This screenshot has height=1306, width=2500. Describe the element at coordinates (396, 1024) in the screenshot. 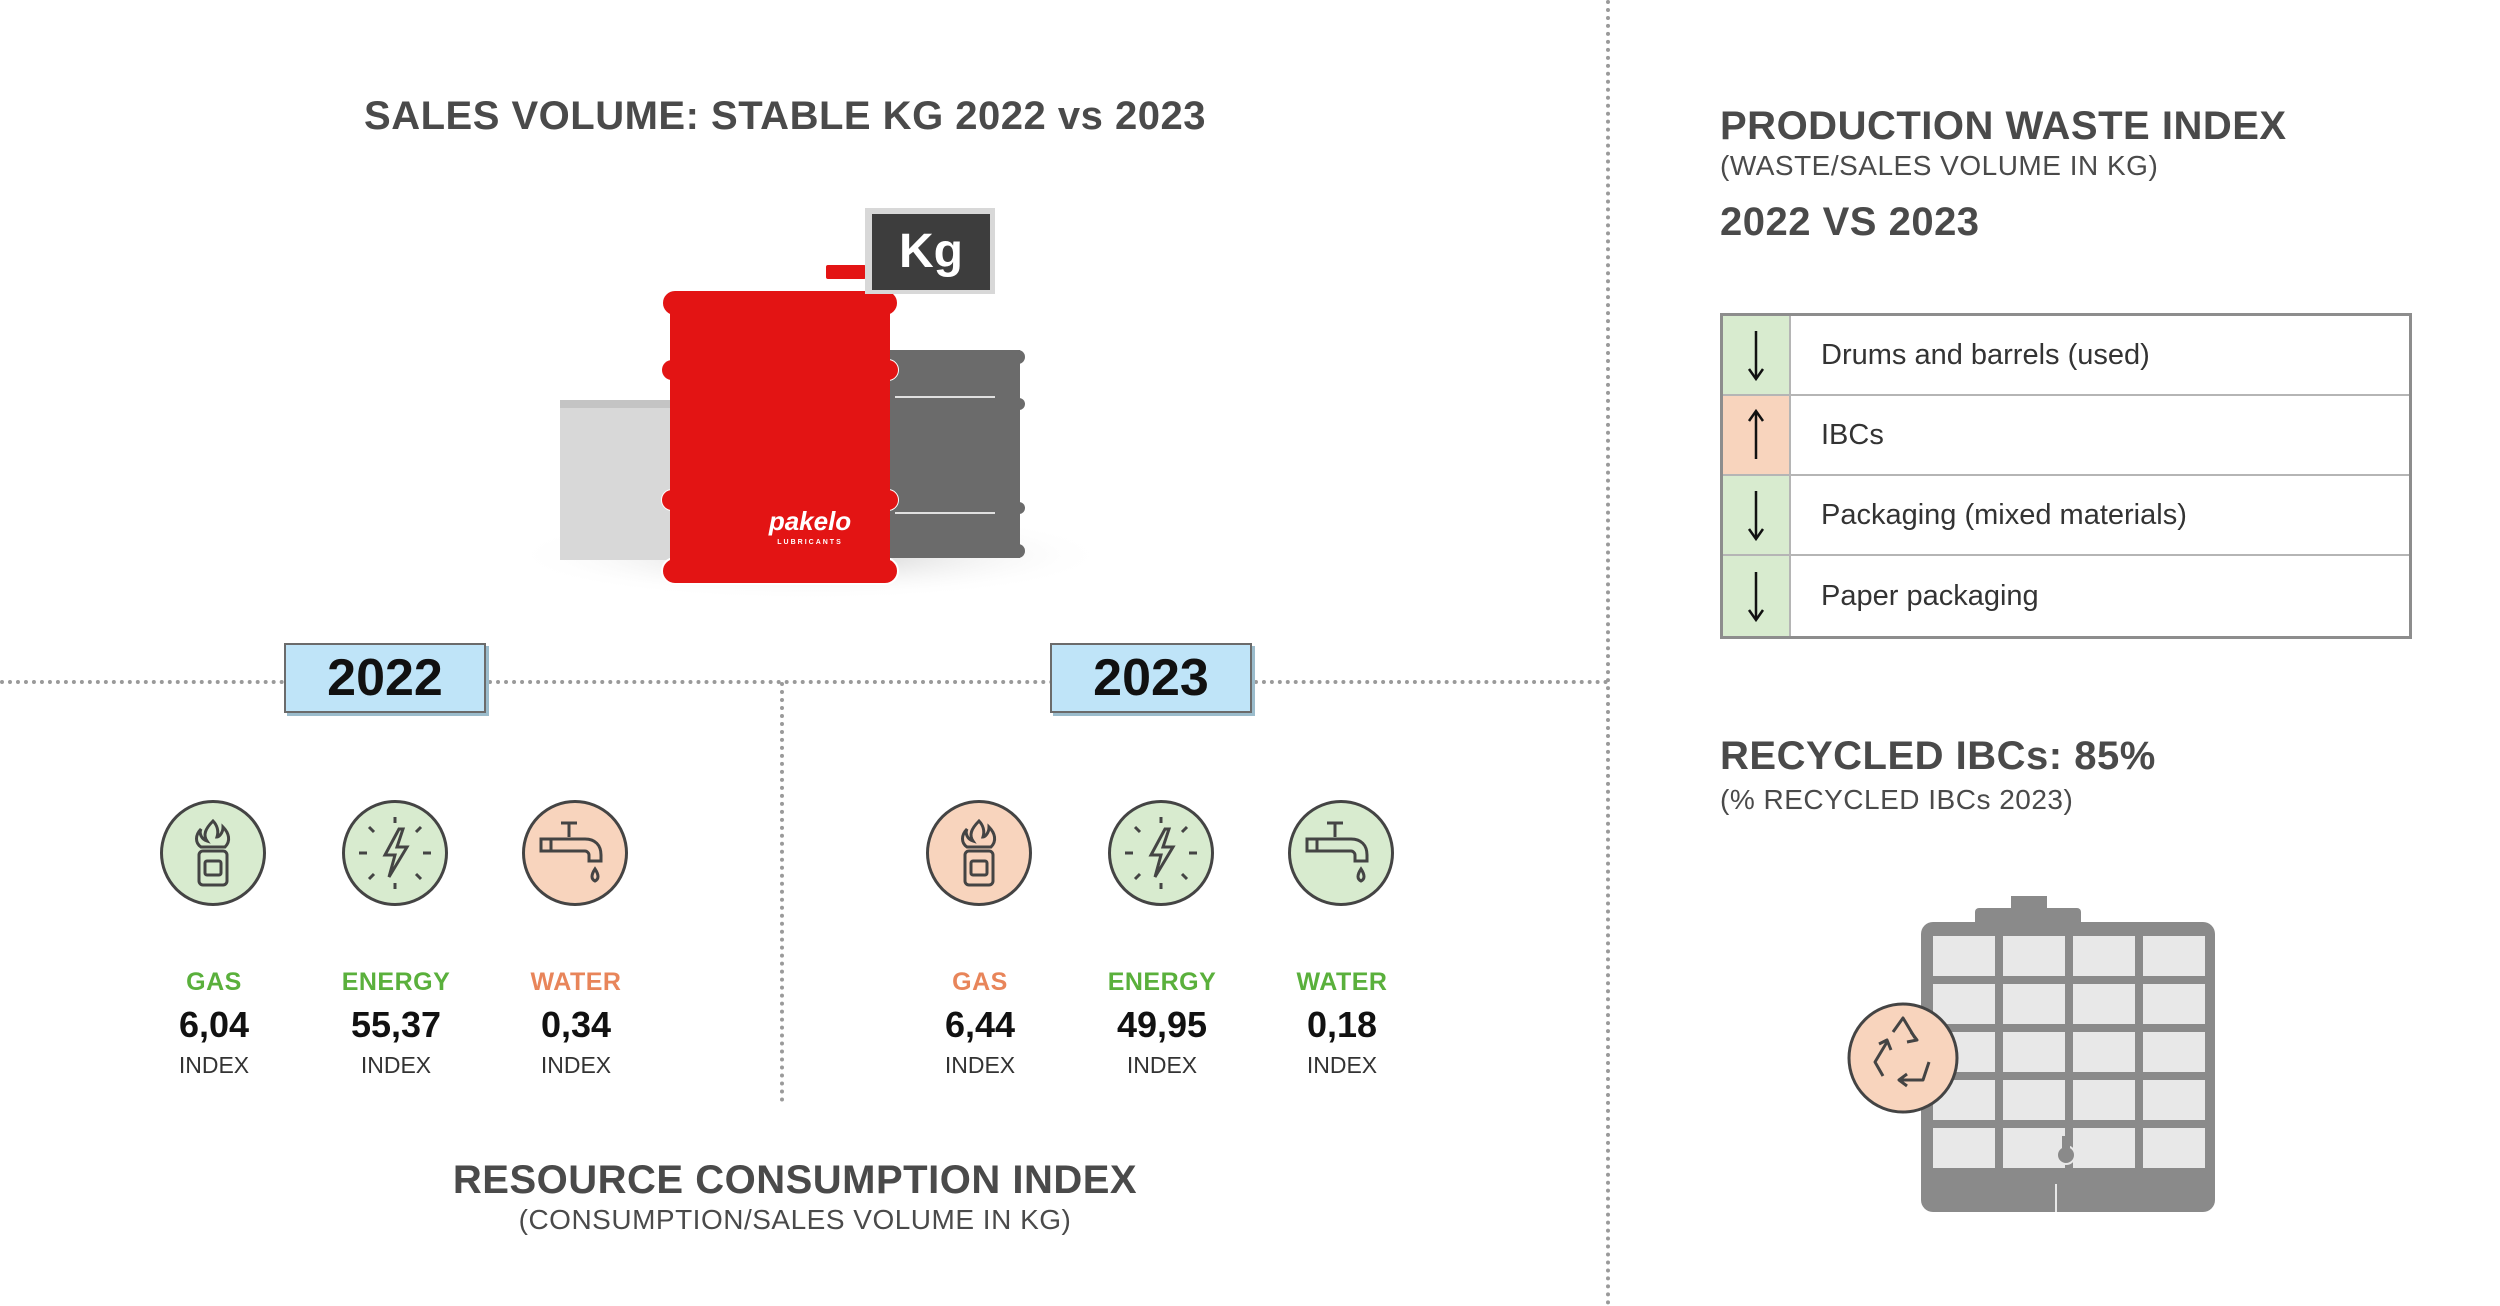

I see `energy-value-2022: 55,37` at that location.